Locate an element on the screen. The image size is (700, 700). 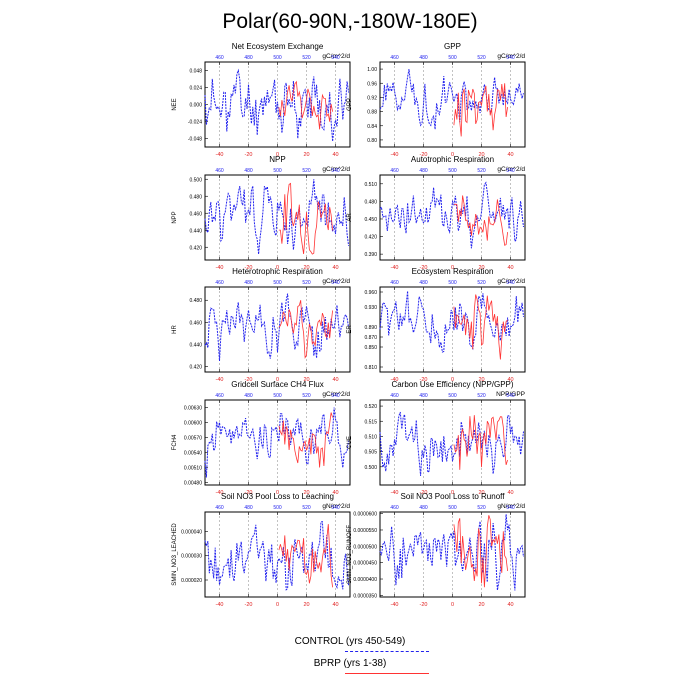
y-tick-label: 0.0000450 is located at coordinates (365, 564).